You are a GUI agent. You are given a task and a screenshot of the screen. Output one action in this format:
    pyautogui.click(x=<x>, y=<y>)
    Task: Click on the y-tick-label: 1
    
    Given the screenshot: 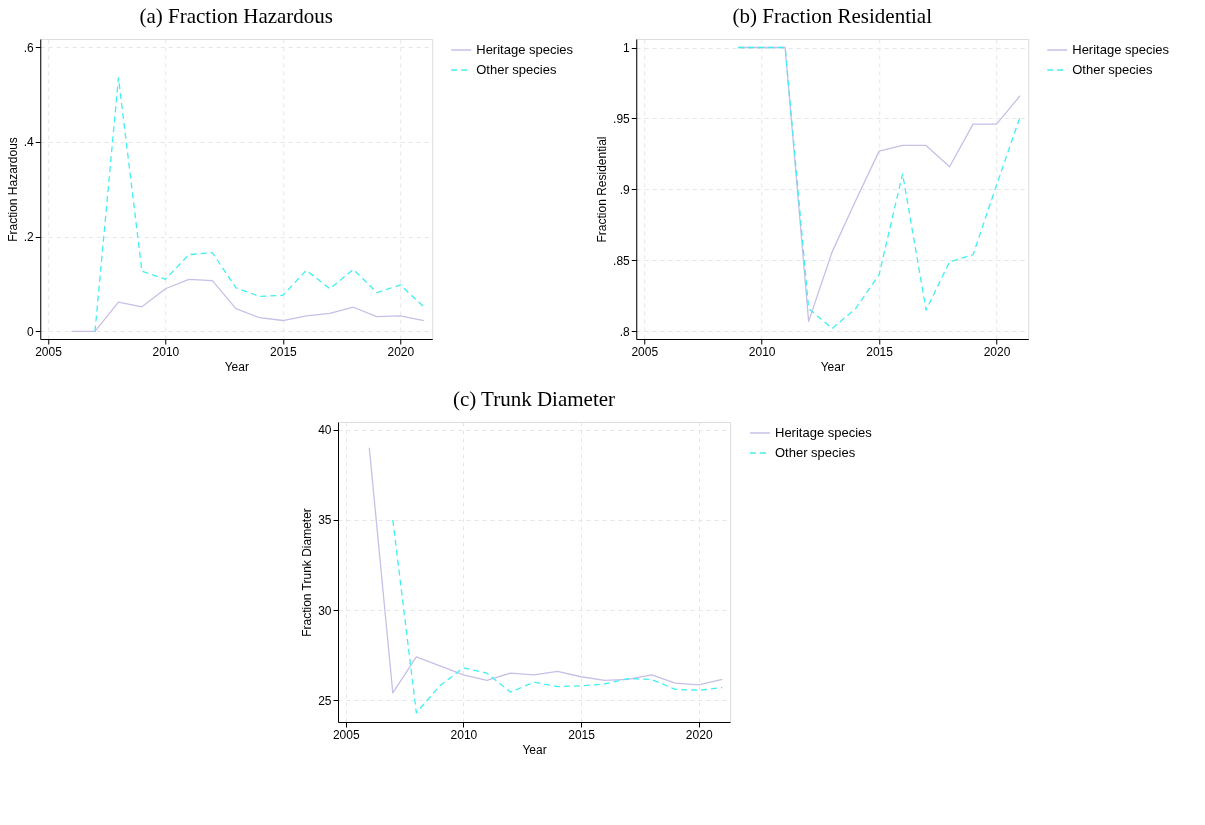 What is the action you would take?
    pyautogui.click(x=627, y=48)
    